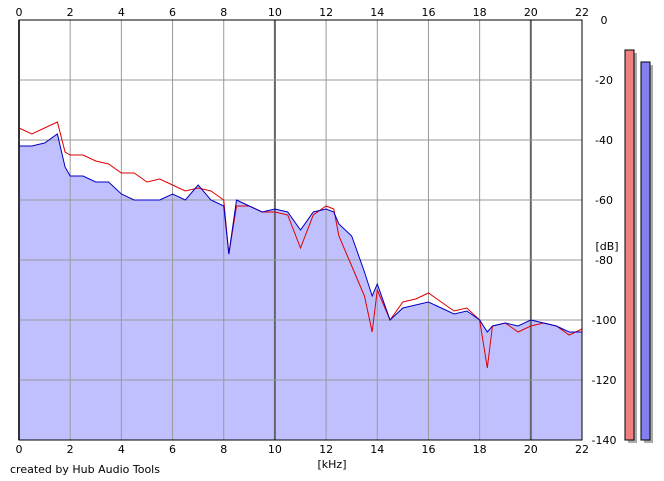  Describe the element at coordinates (172, 449) in the screenshot. I see `x-tick-label-bottom: 6` at that location.